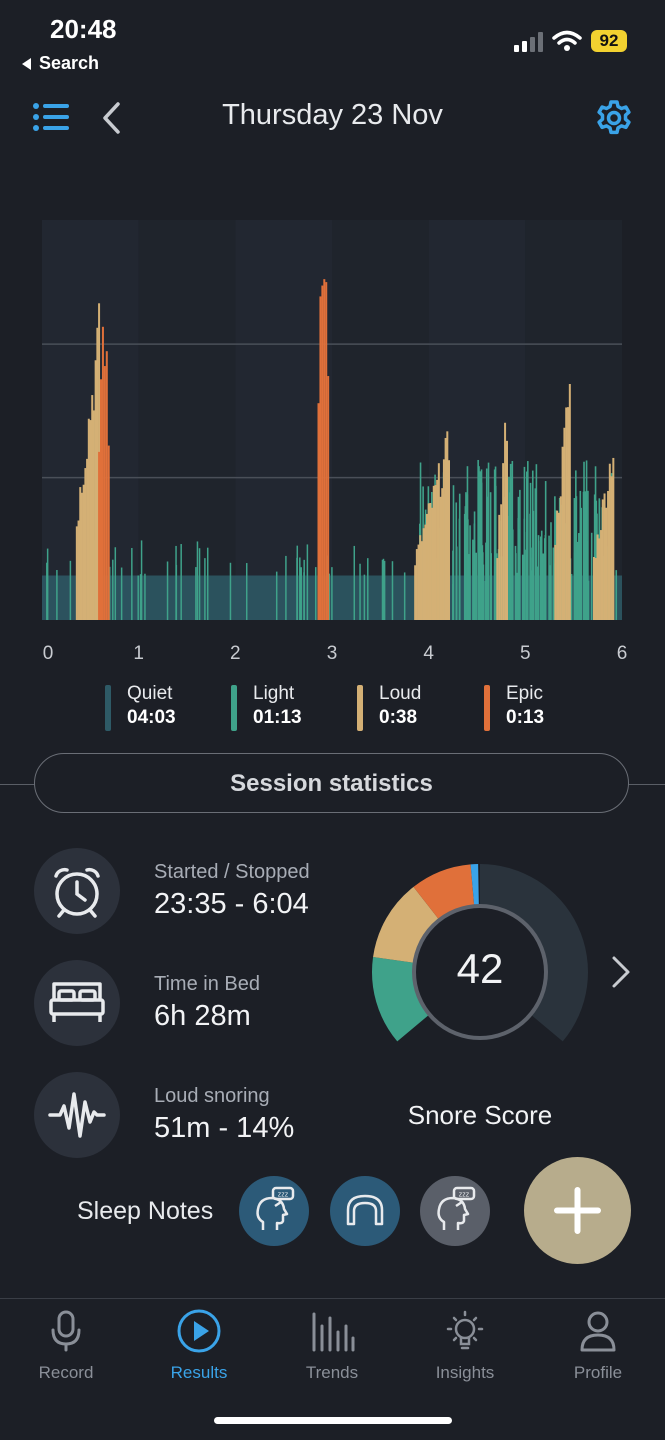 The height and width of the screenshot is (1440, 665). I want to click on legend-swatch-quiet, so click(108, 708).